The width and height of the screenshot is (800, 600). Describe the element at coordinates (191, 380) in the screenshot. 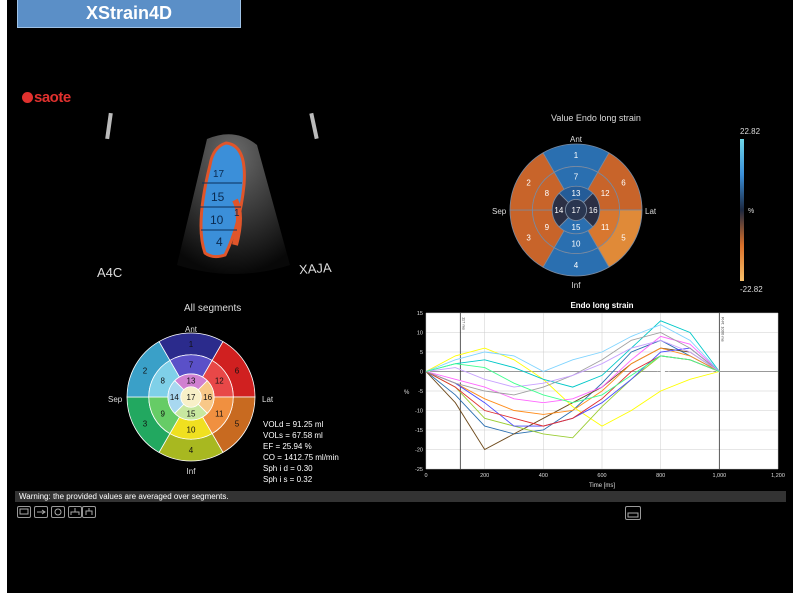

I see `bullseye-label-13: 13` at that location.